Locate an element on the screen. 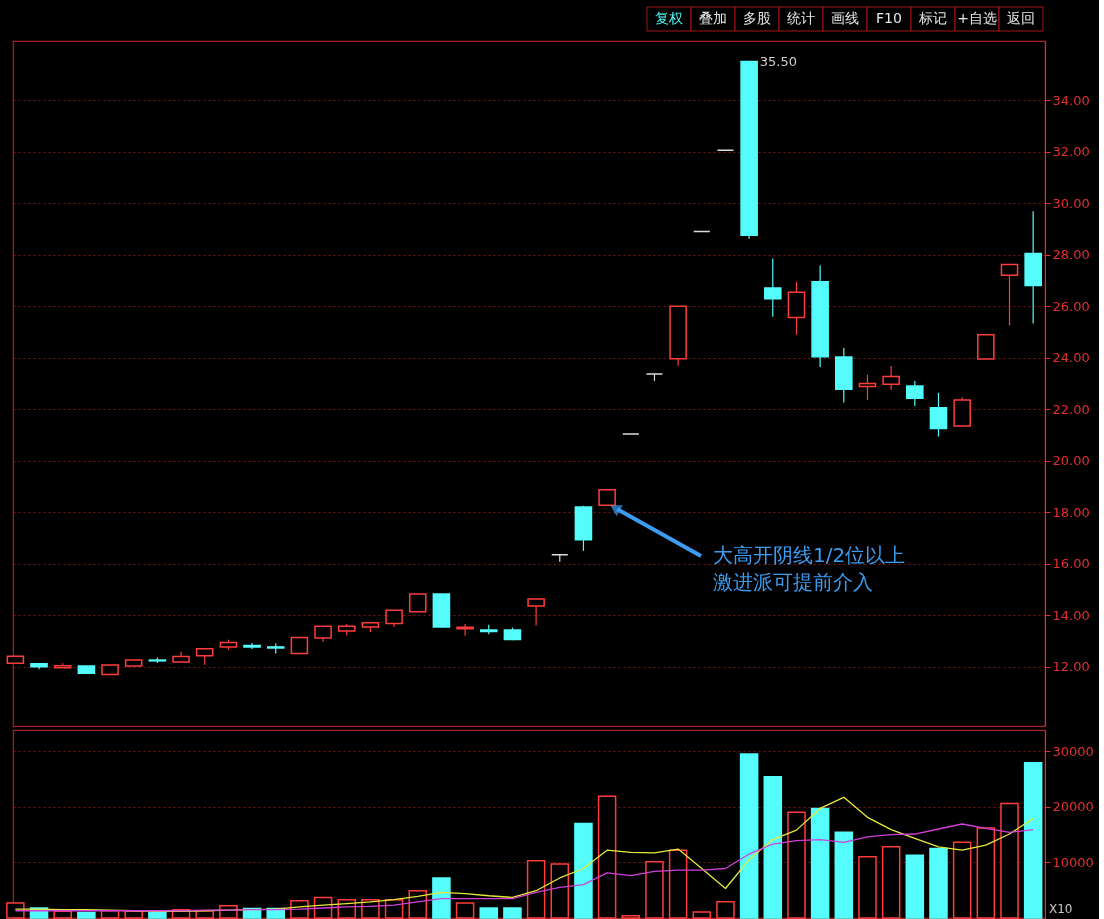 The height and width of the screenshot is (919, 1104). text: 标记 is located at coordinates (932, 18).